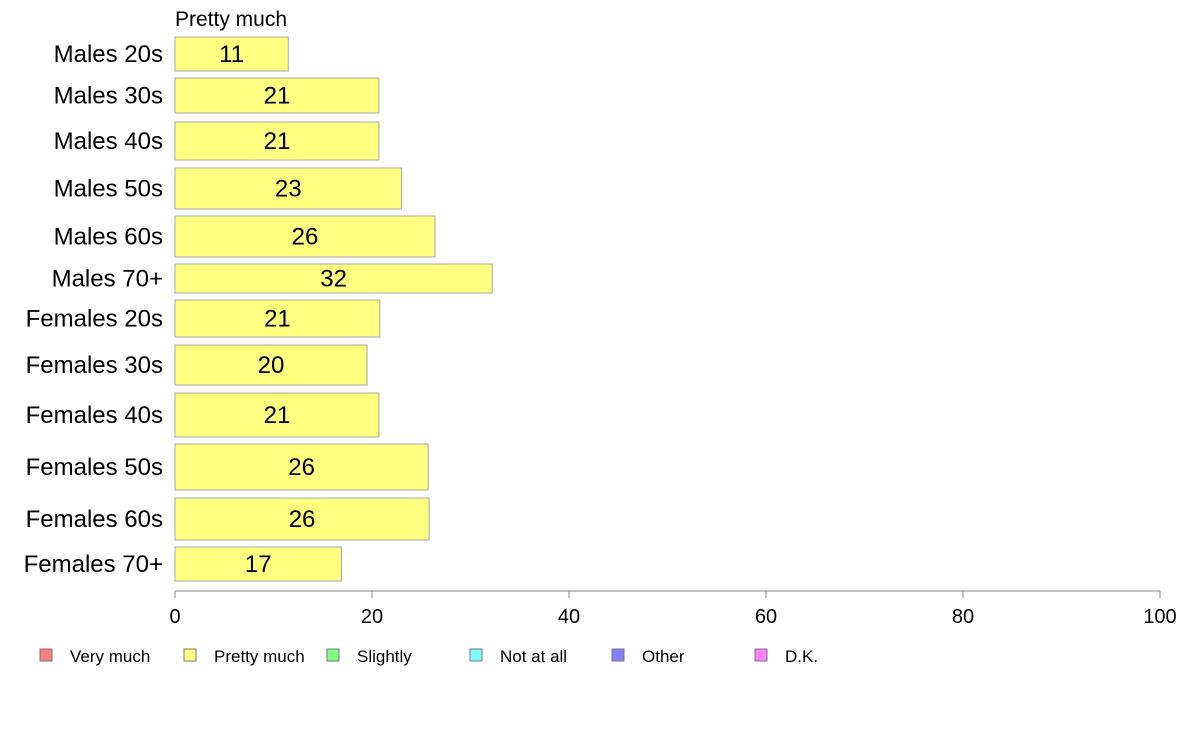 The height and width of the screenshot is (736, 1188). Describe the element at coordinates (1159, 617) in the screenshot. I see `x-tick-label: 100` at that location.